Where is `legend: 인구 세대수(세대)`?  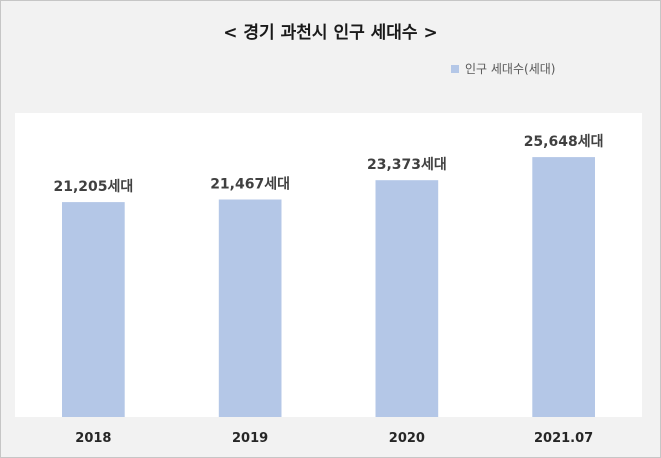 legend: 인구 세대수(세대) is located at coordinates (503, 68).